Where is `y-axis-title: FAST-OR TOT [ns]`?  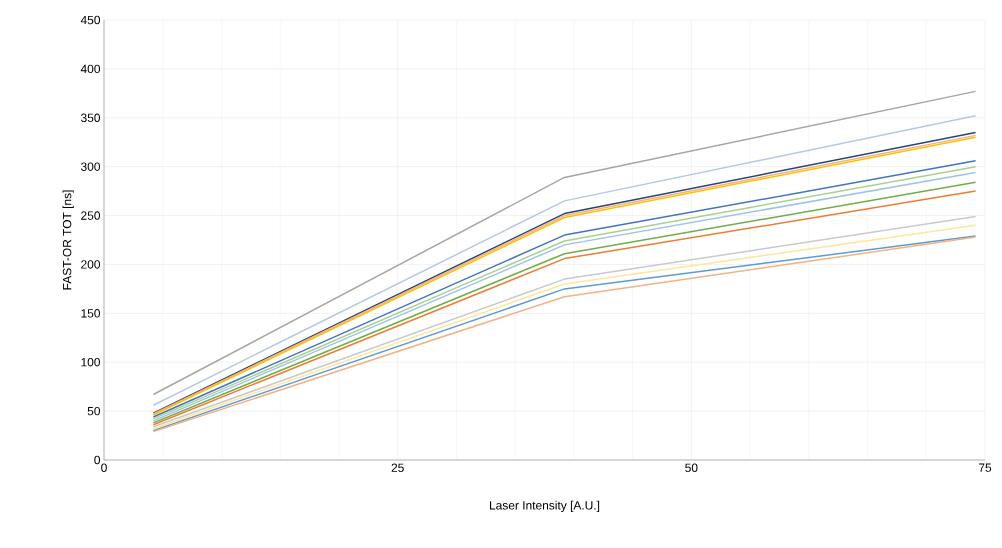 y-axis-title: FAST-OR TOT [ns] is located at coordinates (68, 240).